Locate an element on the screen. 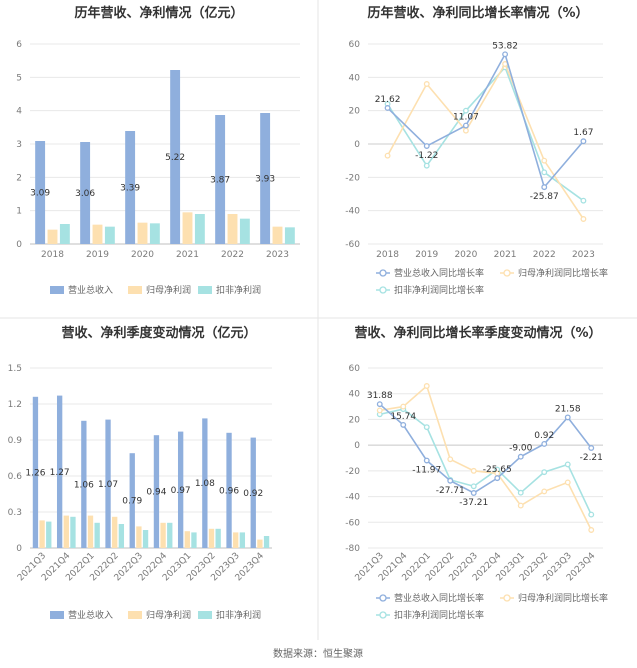 Image resolution: width=637 pixels, height=668 pixels. bar-value-label: 1.26 is located at coordinates (35, 473).